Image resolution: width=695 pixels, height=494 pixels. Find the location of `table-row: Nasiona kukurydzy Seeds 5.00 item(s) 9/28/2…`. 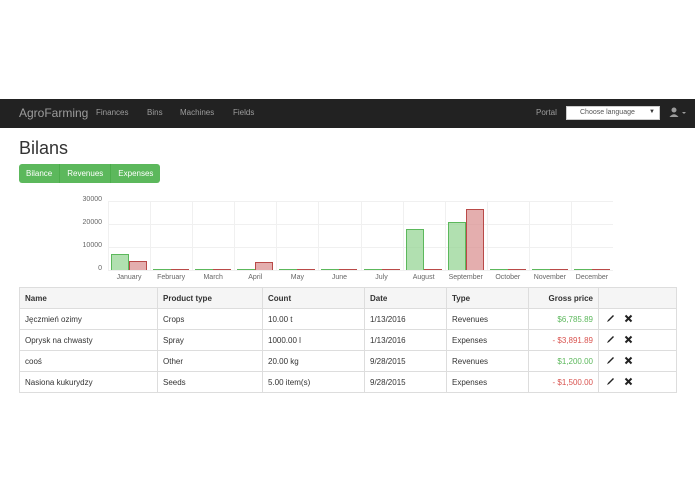

table-row: Nasiona kukurydzy Seeds 5.00 item(s) 9/28/2… is located at coordinates (348, 382).